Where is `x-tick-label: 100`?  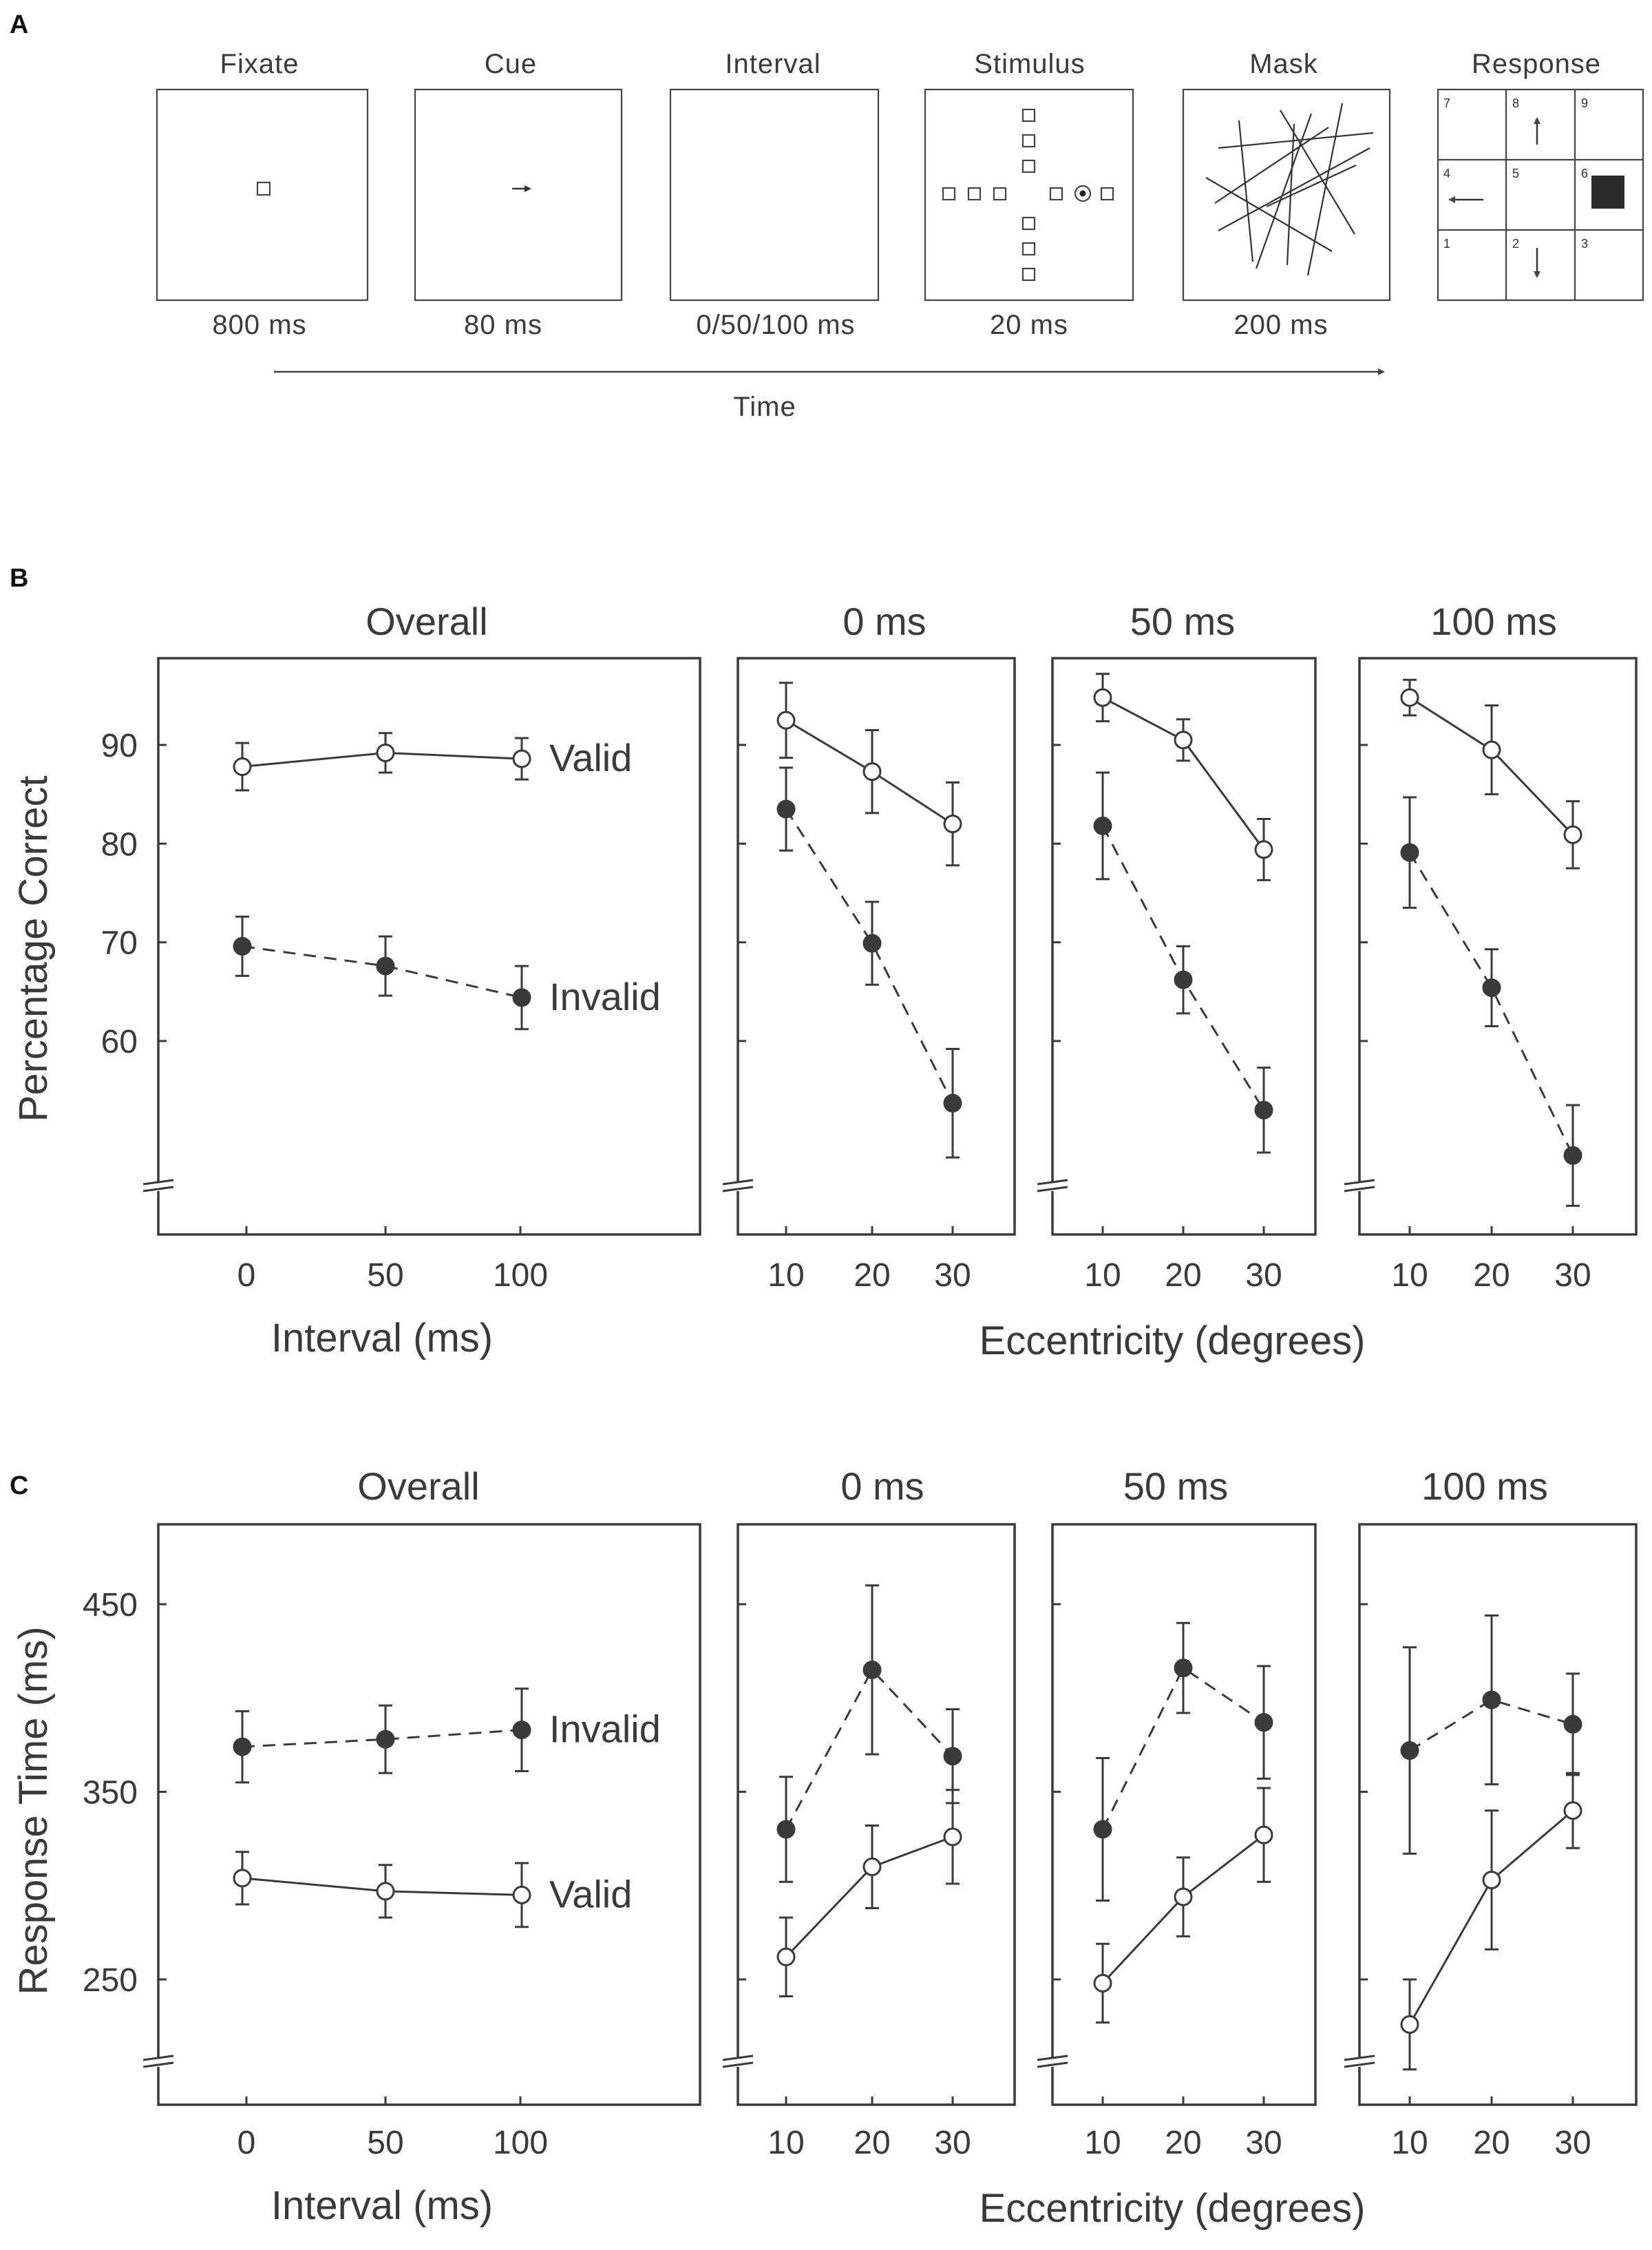
x-tick-label: 100 is located at coordinates (521, 1275).